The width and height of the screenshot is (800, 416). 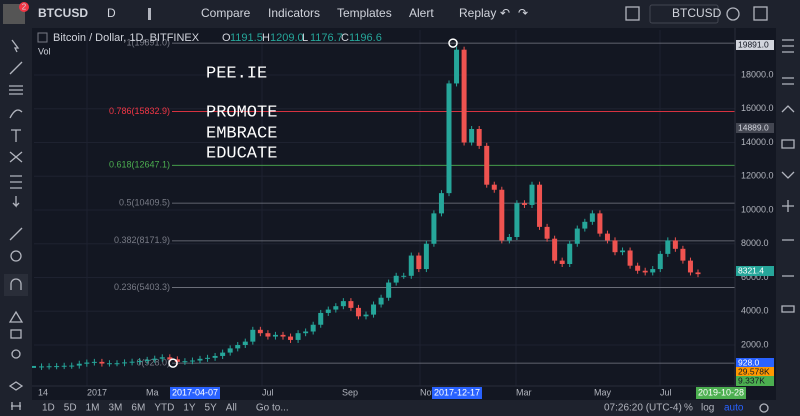 I want to click on ruler-tool, so click(x=16, y=234).